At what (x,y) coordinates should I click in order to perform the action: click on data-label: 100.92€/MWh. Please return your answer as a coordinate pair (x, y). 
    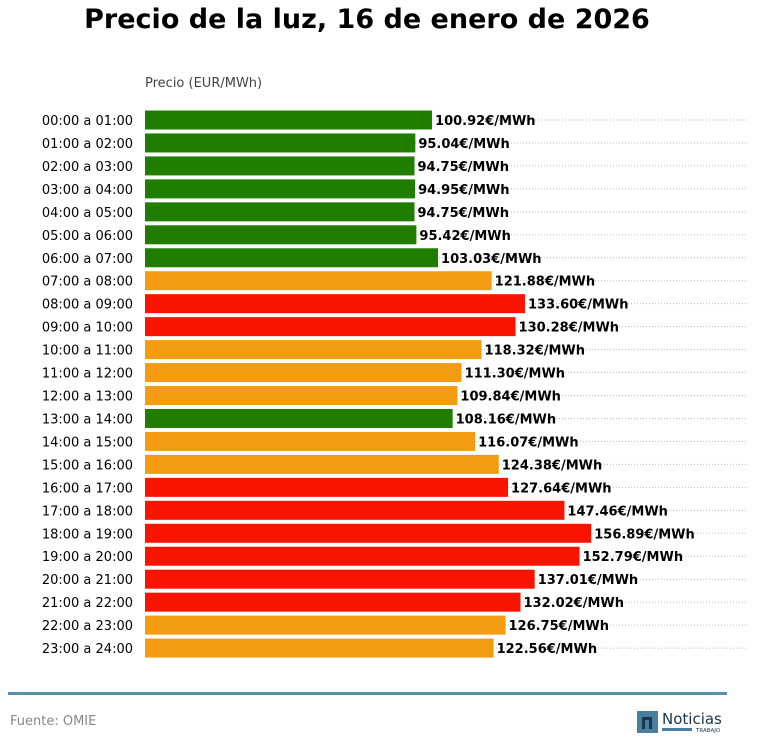
    Looking at the image, I should click on (485, 121).